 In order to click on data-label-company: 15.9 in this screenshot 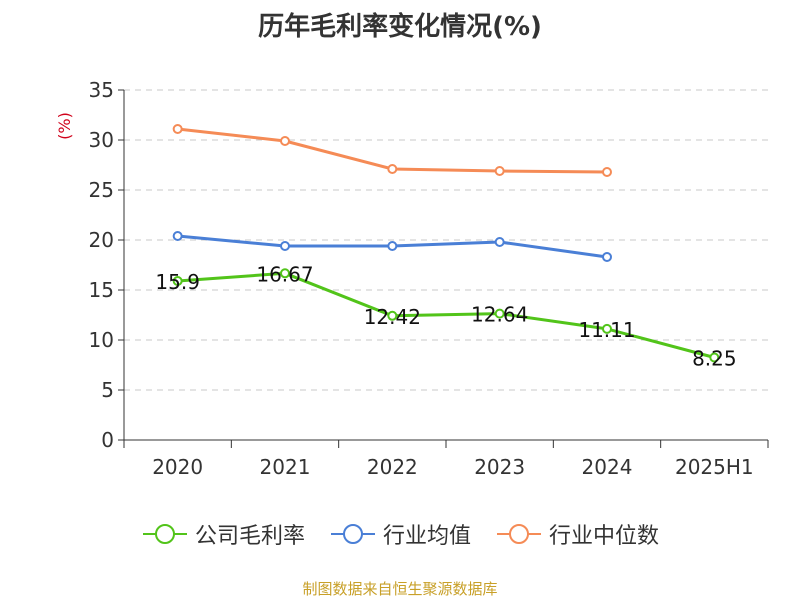, I will do `click(177, 282)`.